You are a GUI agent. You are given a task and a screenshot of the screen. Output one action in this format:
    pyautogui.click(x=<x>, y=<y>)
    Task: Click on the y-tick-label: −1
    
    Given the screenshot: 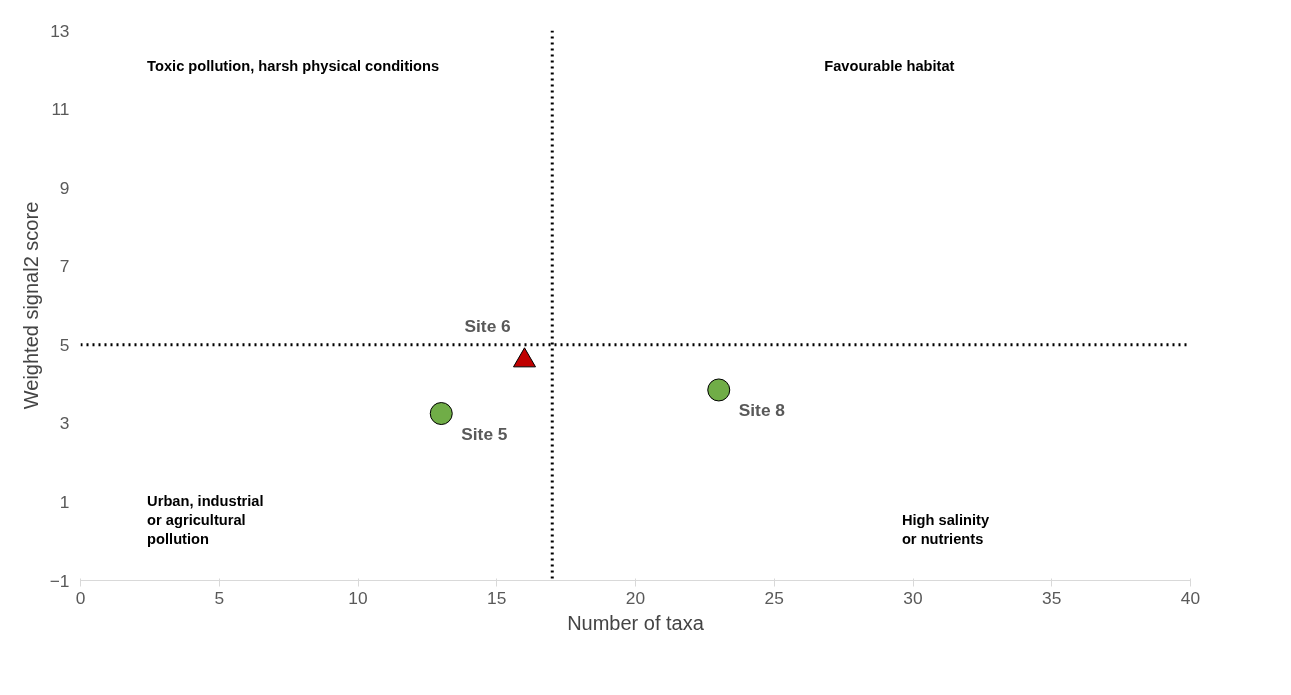 What is the action you would take?
    pyautogui.click(x=59, y=580)
    